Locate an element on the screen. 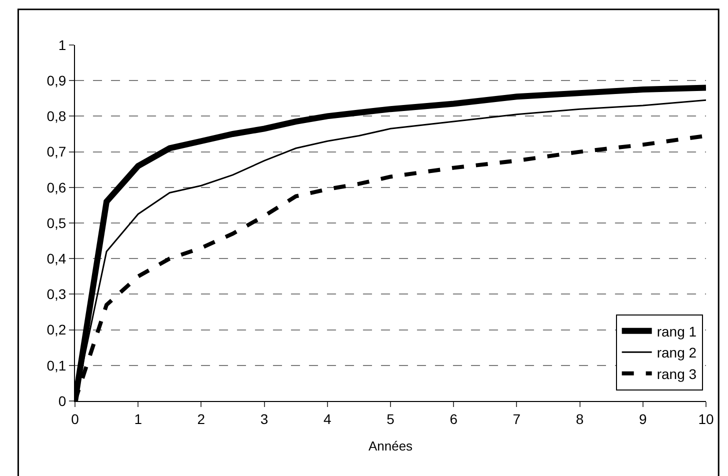 The height and width of the screenshot is (476, 728). x-tick-label: 10 is located at coordinates (706, 418).